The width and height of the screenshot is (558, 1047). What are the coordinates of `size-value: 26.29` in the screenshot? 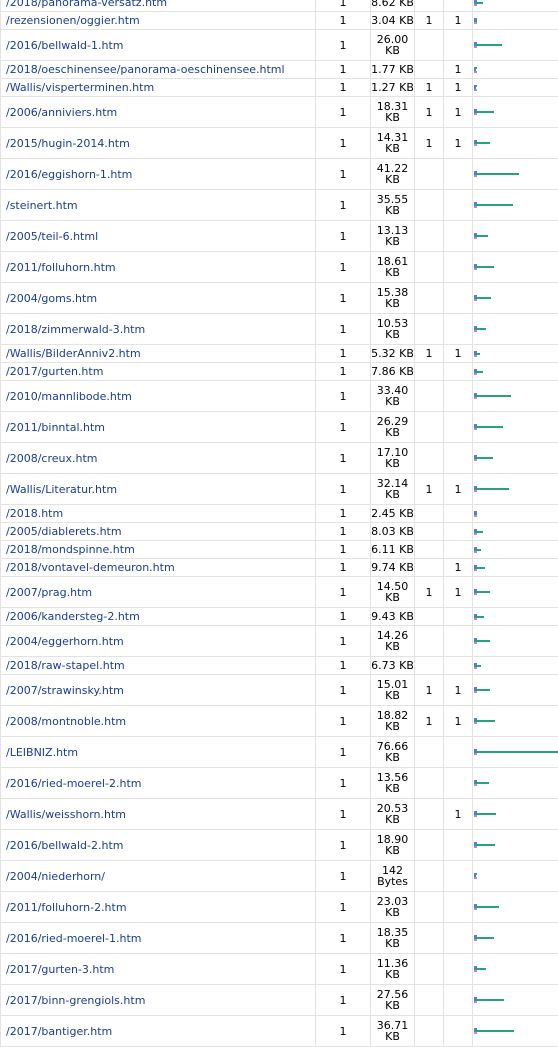 It's located at (392, 421).